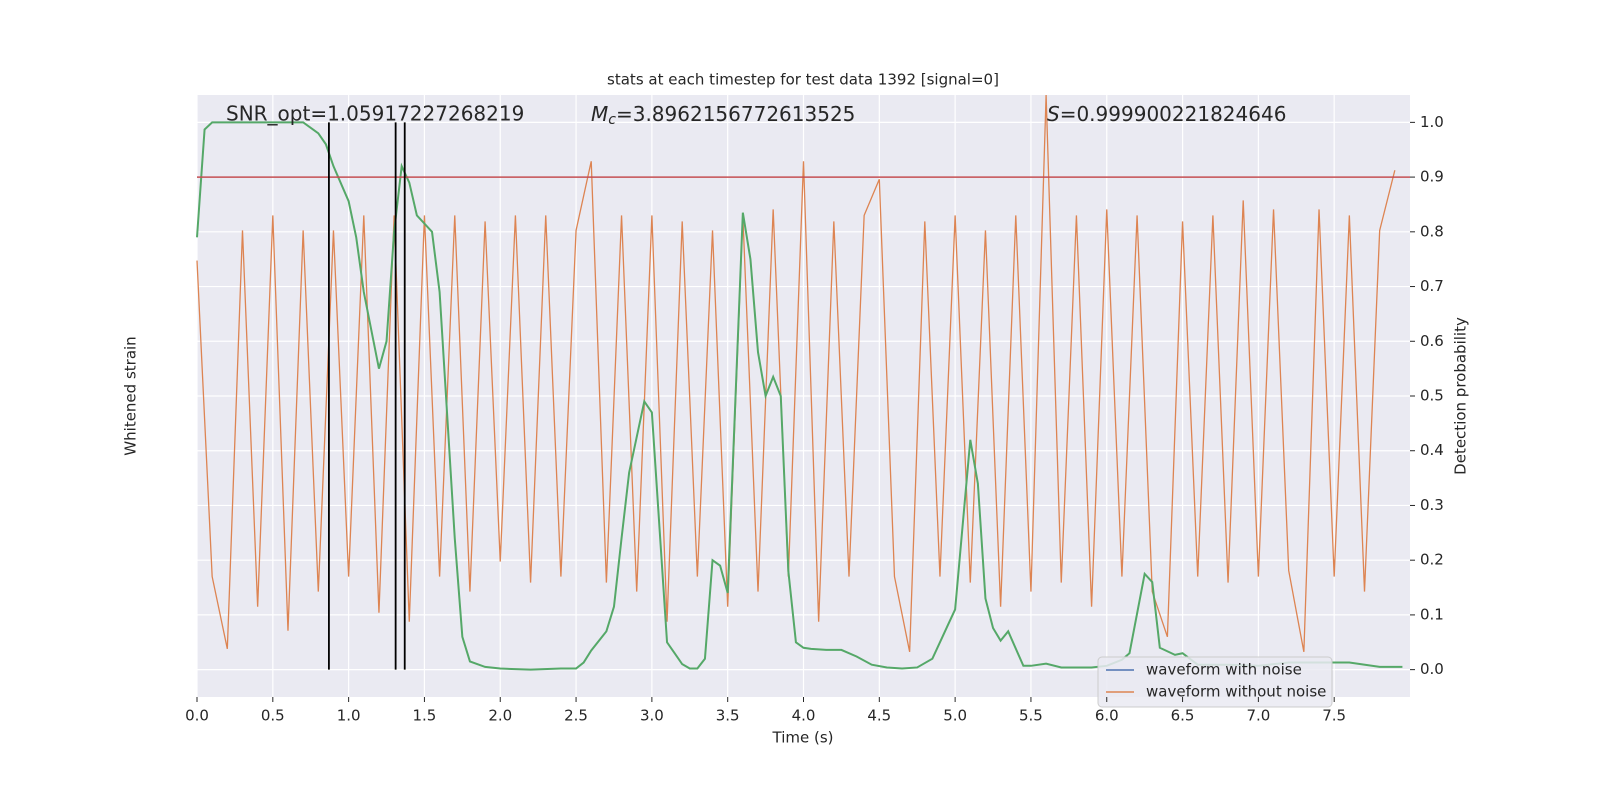 Image resolution: width=1600 pixels, height=804 pixels. I want to click on y2-tick-label: 0.9, so click(1432, 177).